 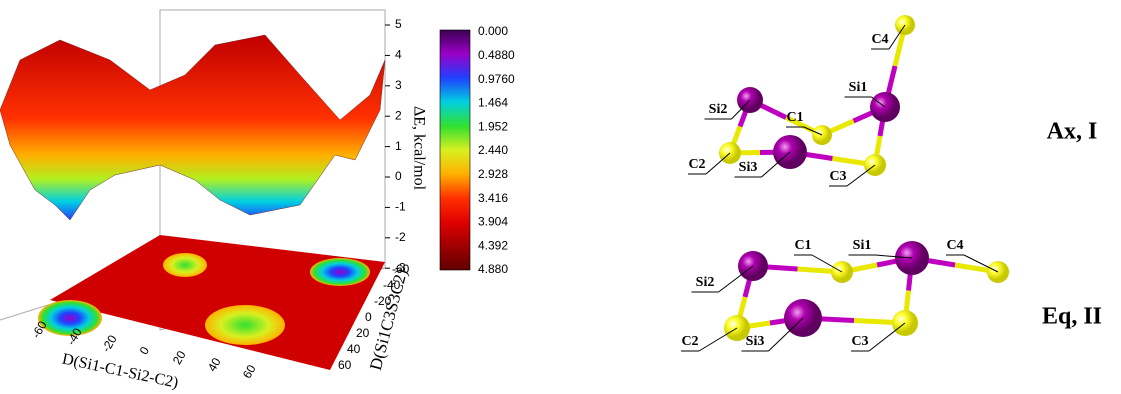 I want to click on y-tick-label: 20, so click(x=363, y=333).